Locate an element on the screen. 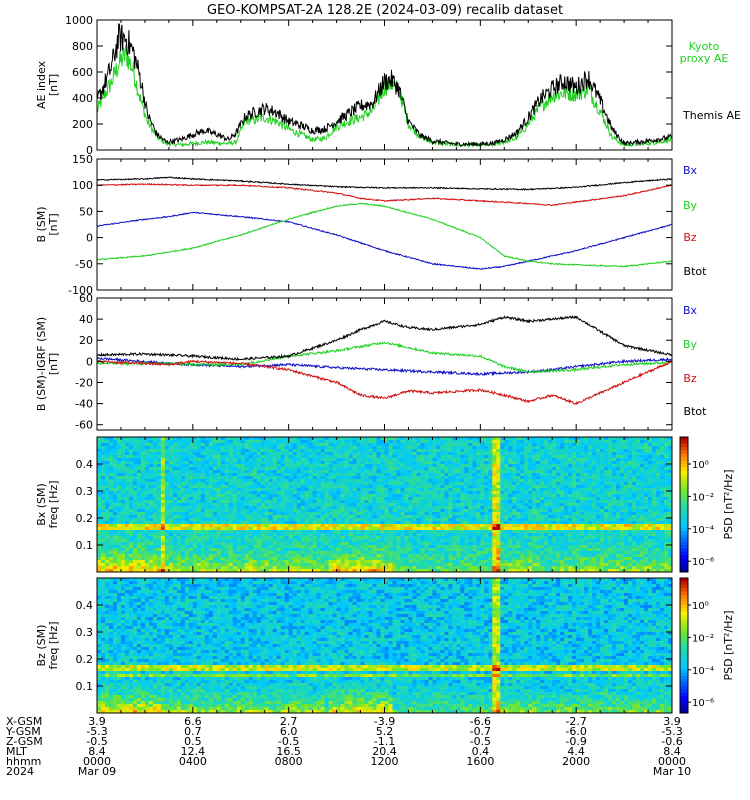 The height and width of the screenshot is (800, 750). colorbar-tick-label: 10⁻² is located at coordinates (703, 497).